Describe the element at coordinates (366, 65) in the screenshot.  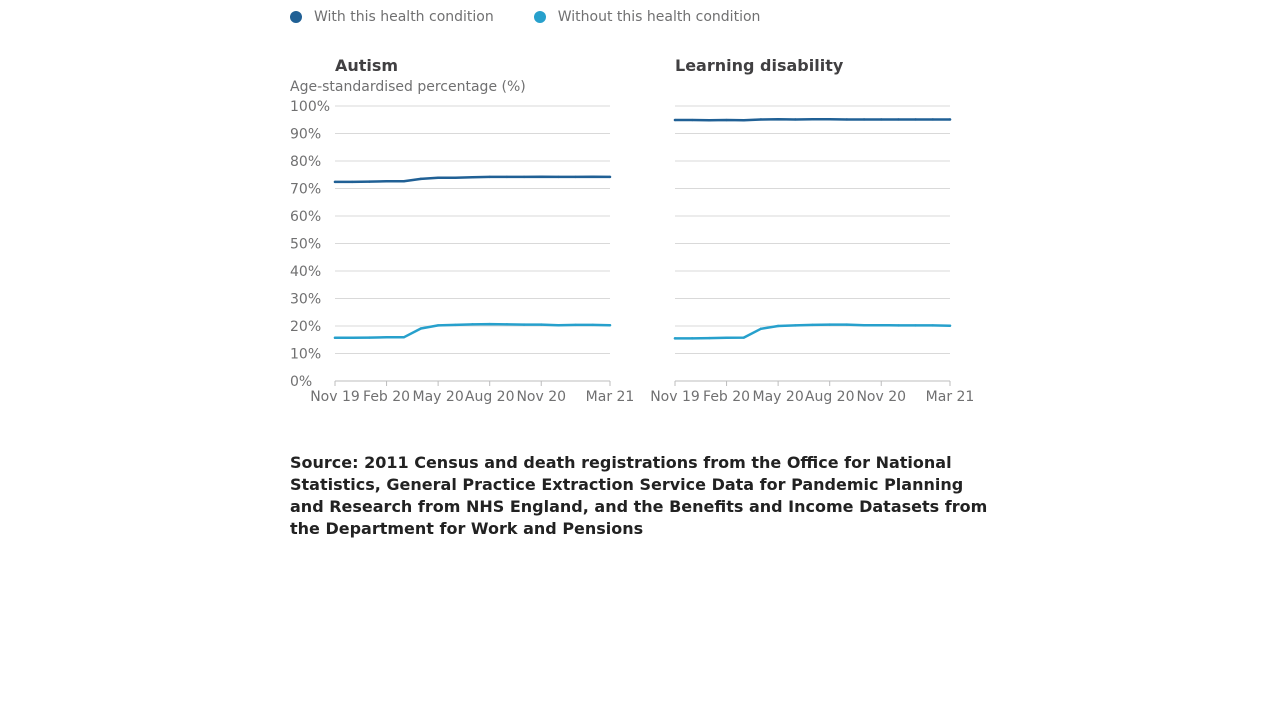
I see `chart-title-0: Autism` at that location.